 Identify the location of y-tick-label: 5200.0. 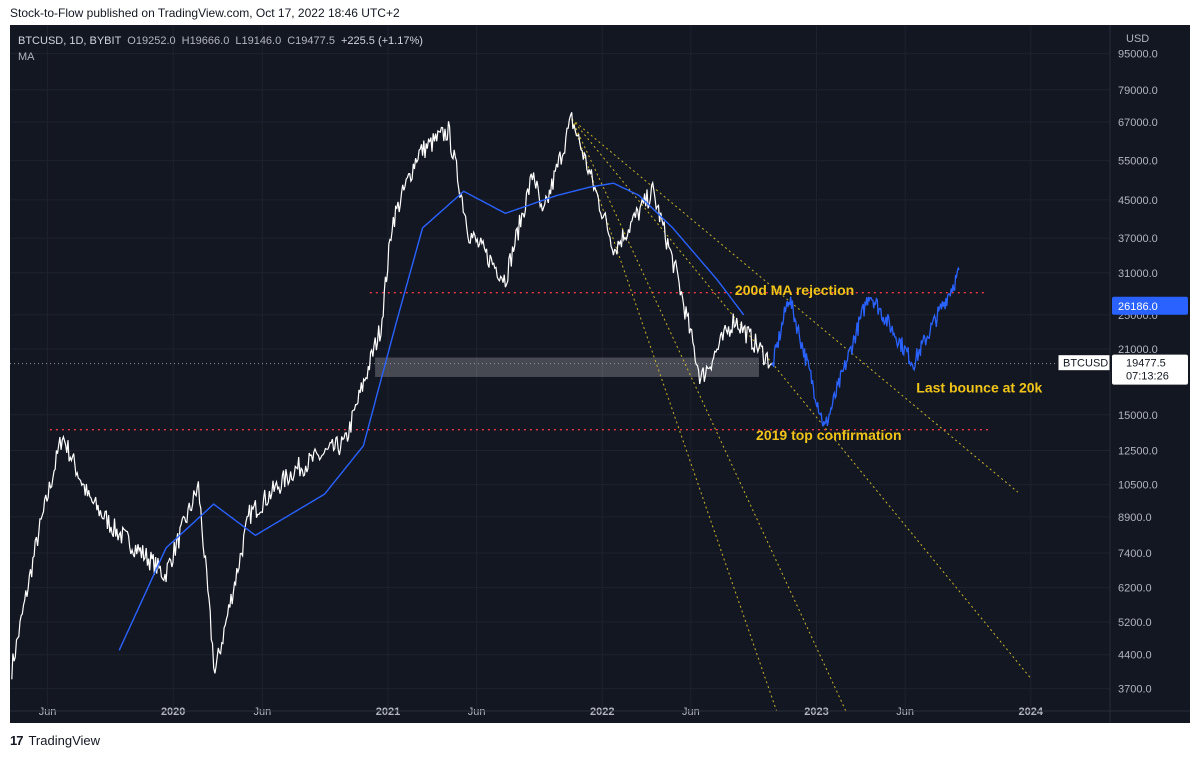
(1135, 623).